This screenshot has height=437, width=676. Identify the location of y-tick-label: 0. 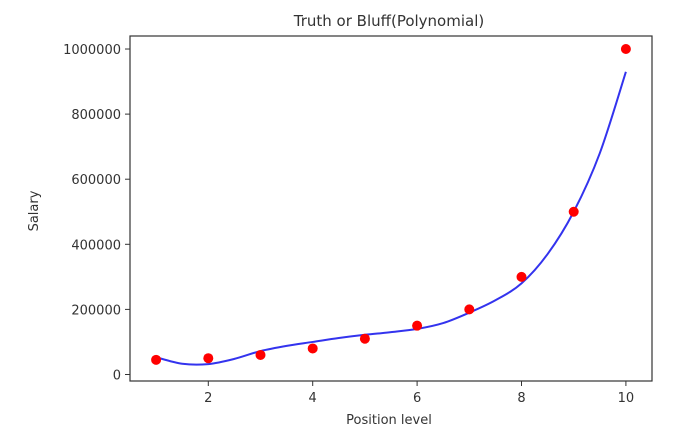
(117, 375).